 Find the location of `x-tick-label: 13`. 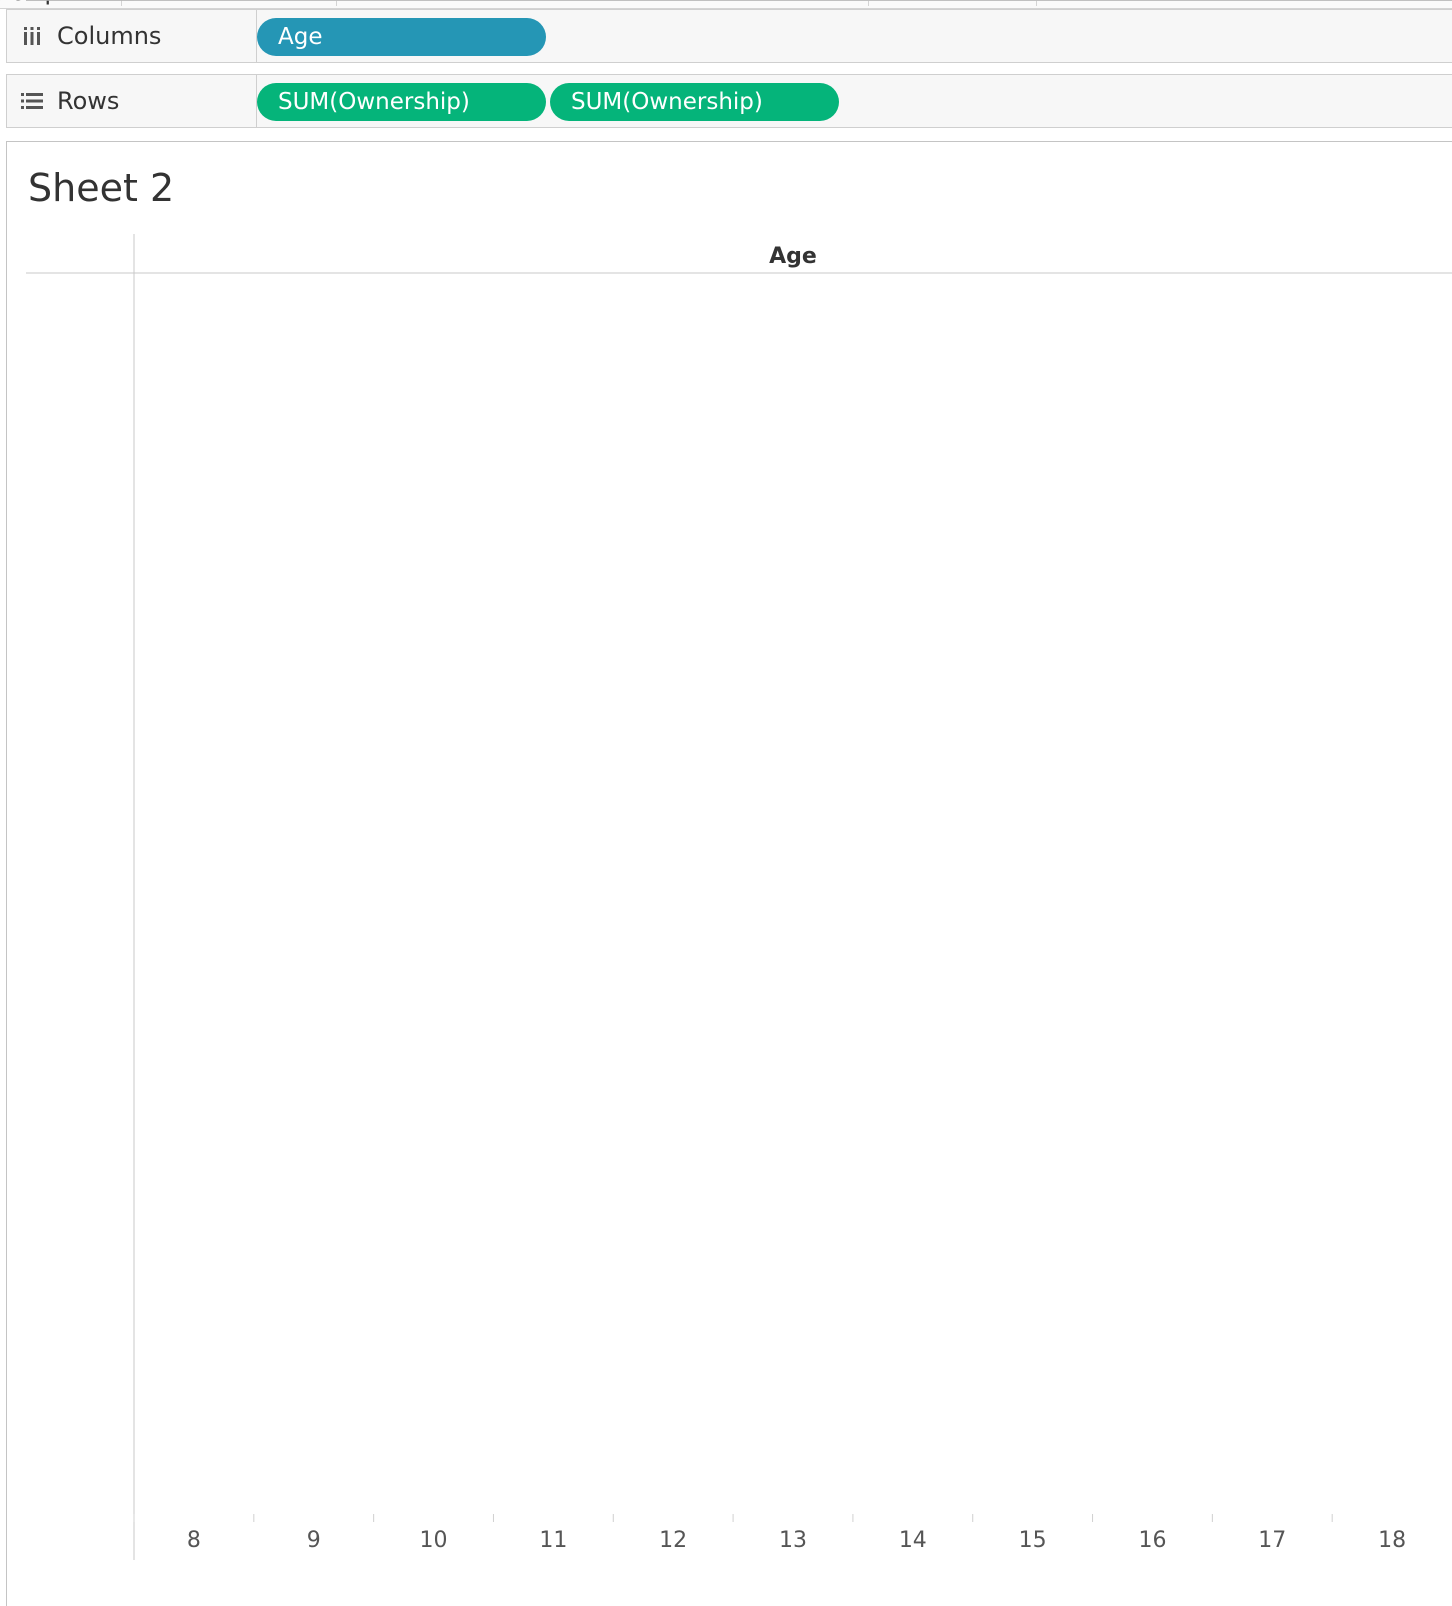

x-tick-label: 13 is located at coordinates (793, 1540).